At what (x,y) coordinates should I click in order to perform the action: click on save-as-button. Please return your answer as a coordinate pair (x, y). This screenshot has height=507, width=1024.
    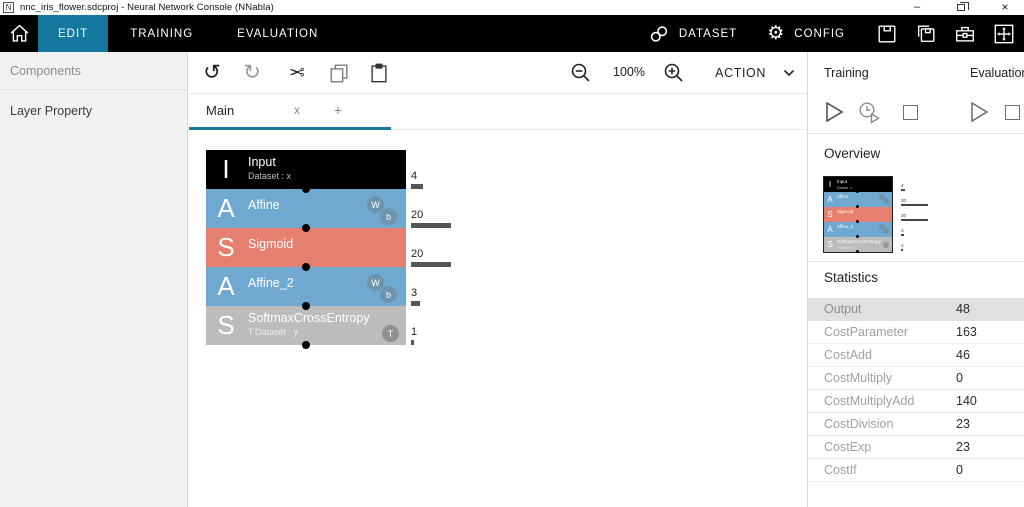
    Looking at the image, I should click on (926, 34).